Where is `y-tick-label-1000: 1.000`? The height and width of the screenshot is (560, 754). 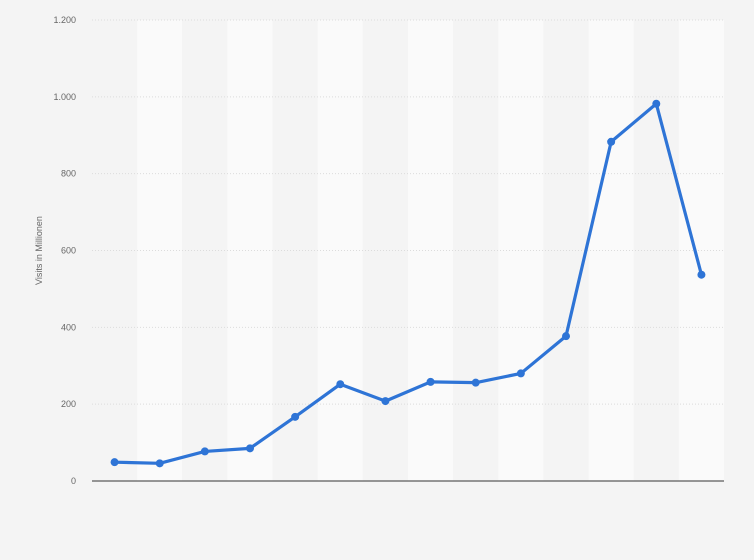
y-tick-label-1000: 1.000 is located at coordinates (64, 97).